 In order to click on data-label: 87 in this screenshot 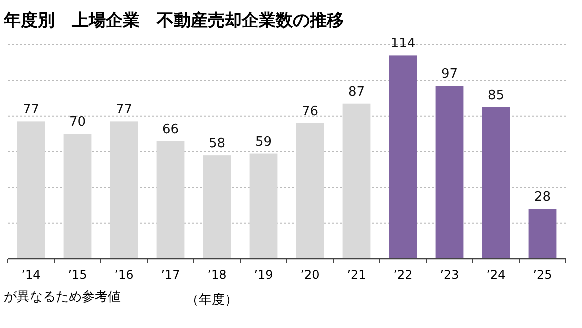, I will do `click(357, 92)`.